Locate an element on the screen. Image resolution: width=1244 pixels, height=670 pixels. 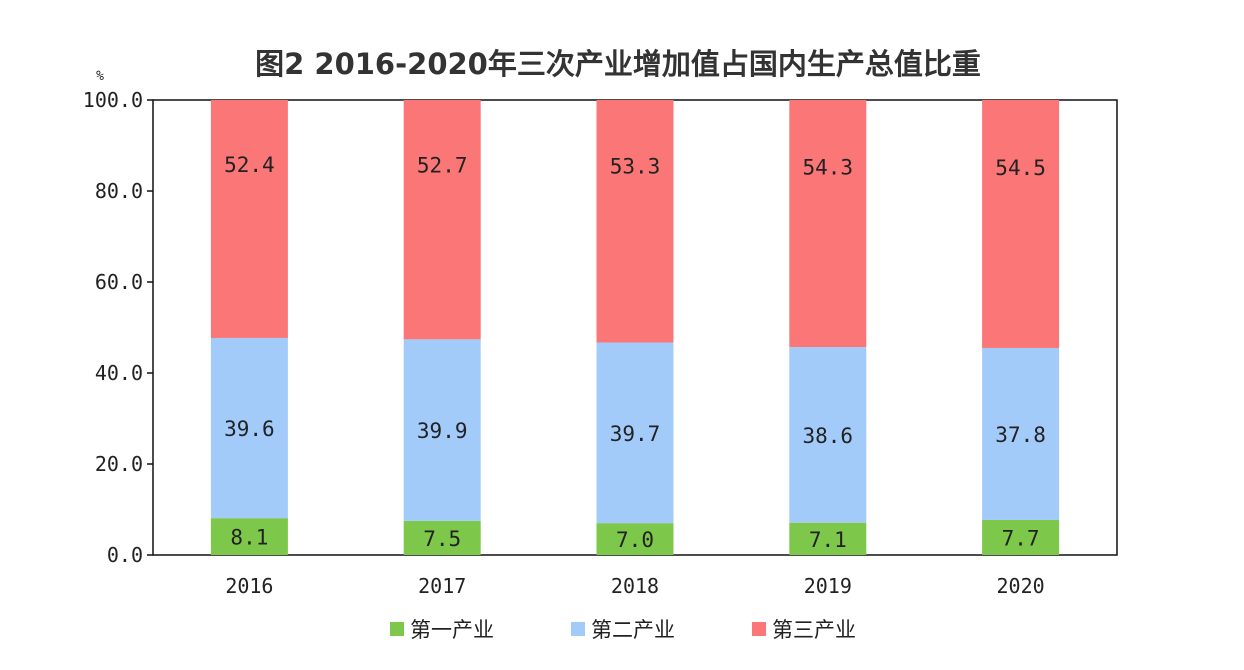
data-label: 38.6 is located at coordinates (828, 436).